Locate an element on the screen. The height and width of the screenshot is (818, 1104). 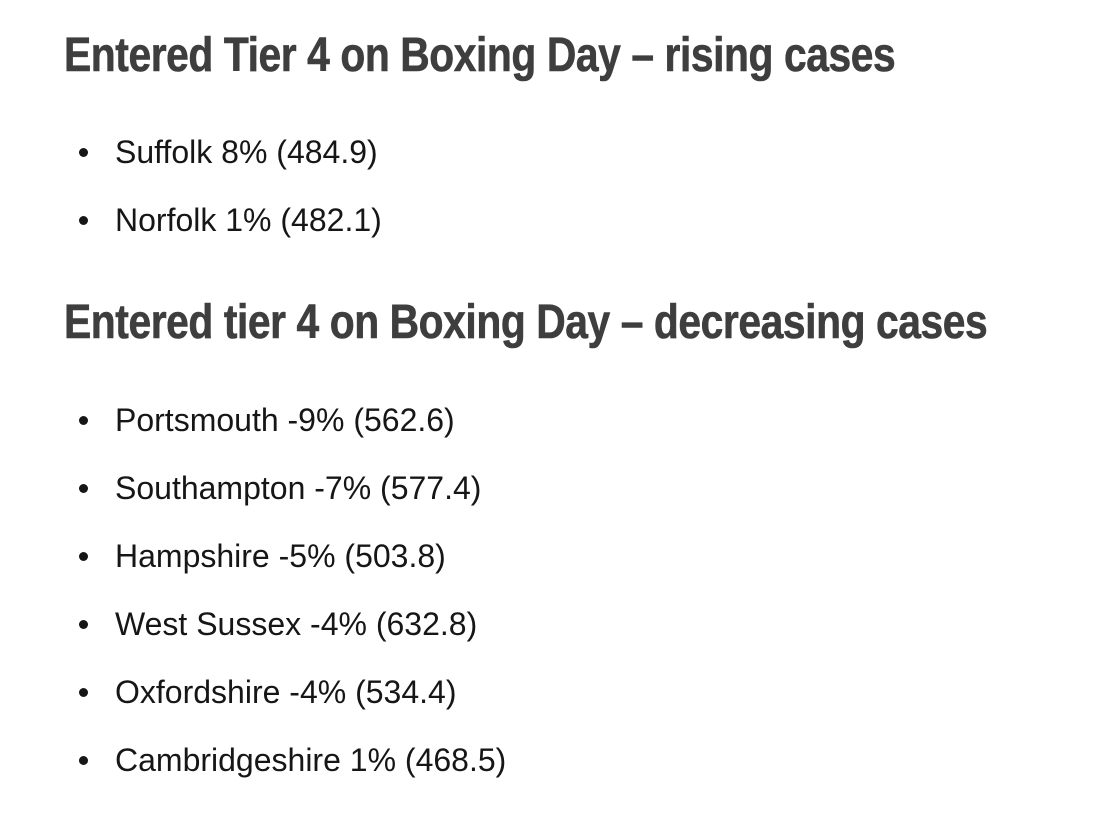
list-item: West Sussex -4% (632.8) is located at coordinates (571, 624).